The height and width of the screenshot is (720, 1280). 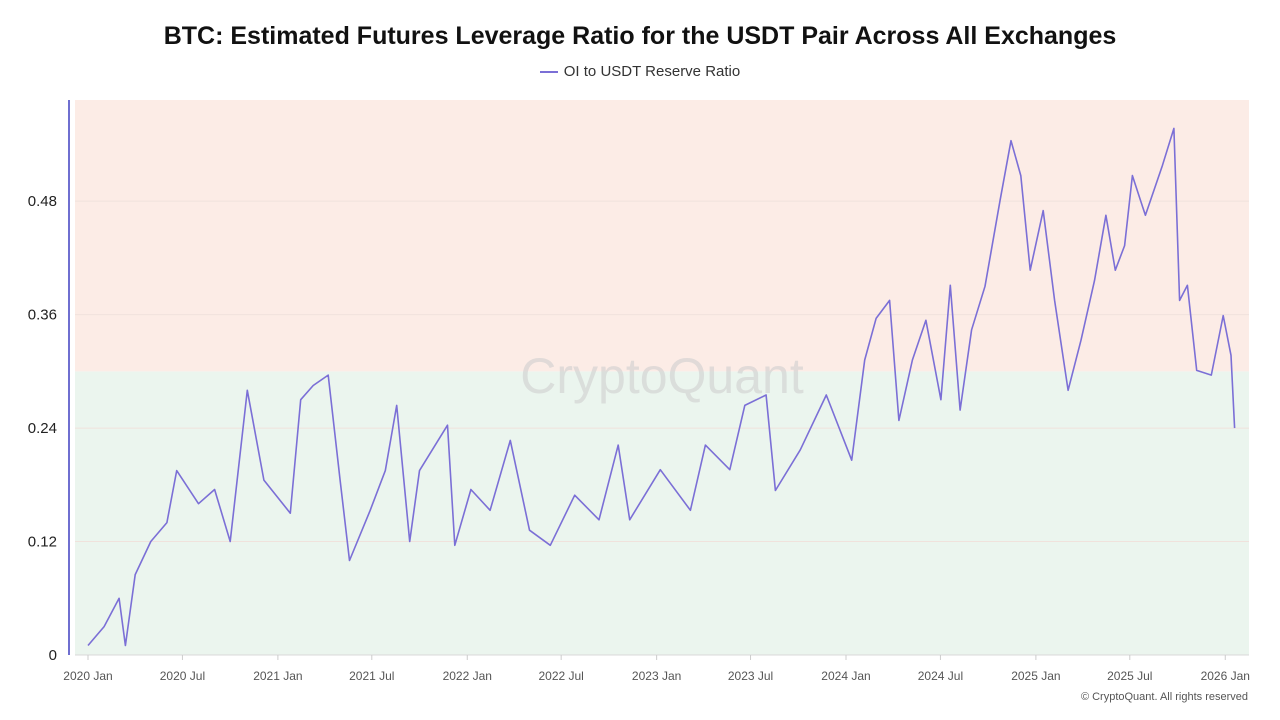 I want to click on x-tick-label: 2020 Jan, so click(x=87, y=676).